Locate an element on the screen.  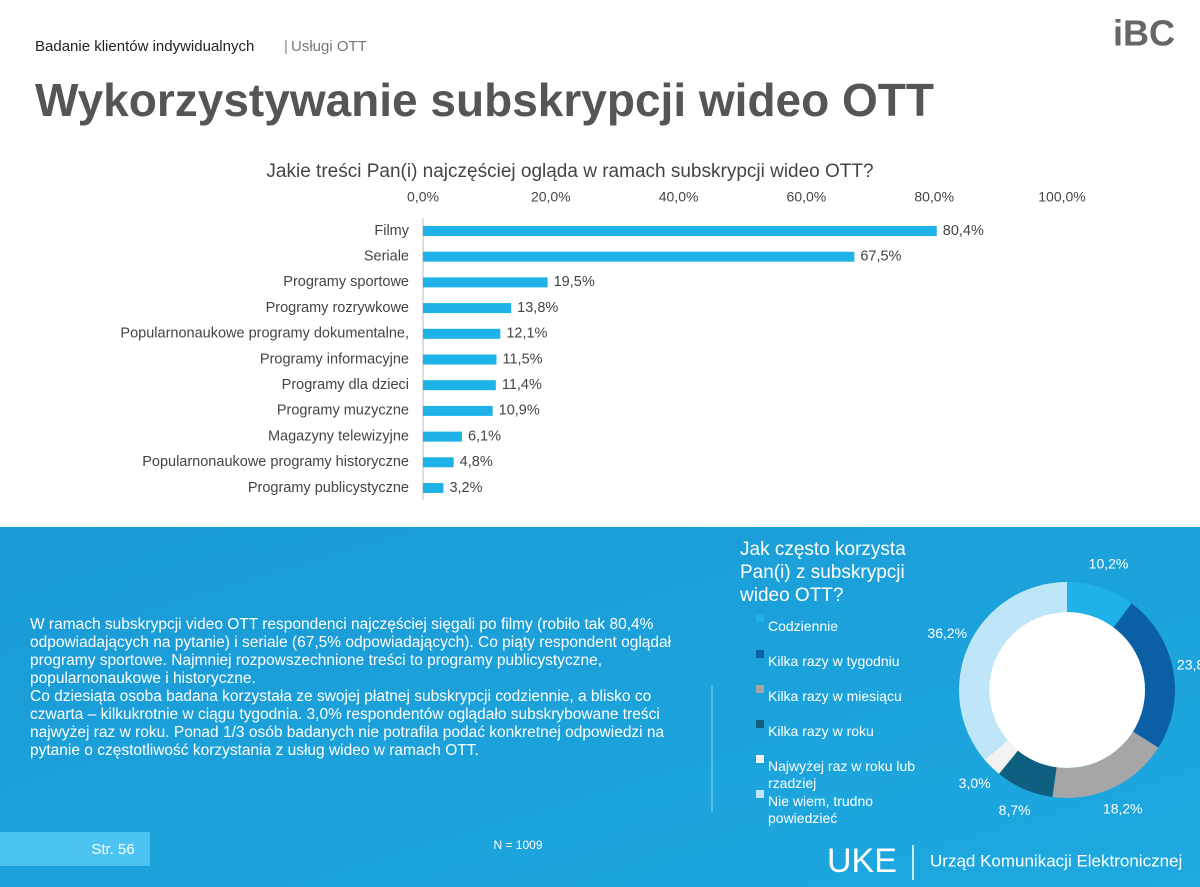
x-tick-label: 20,0% is located at coordinates (551, 197).